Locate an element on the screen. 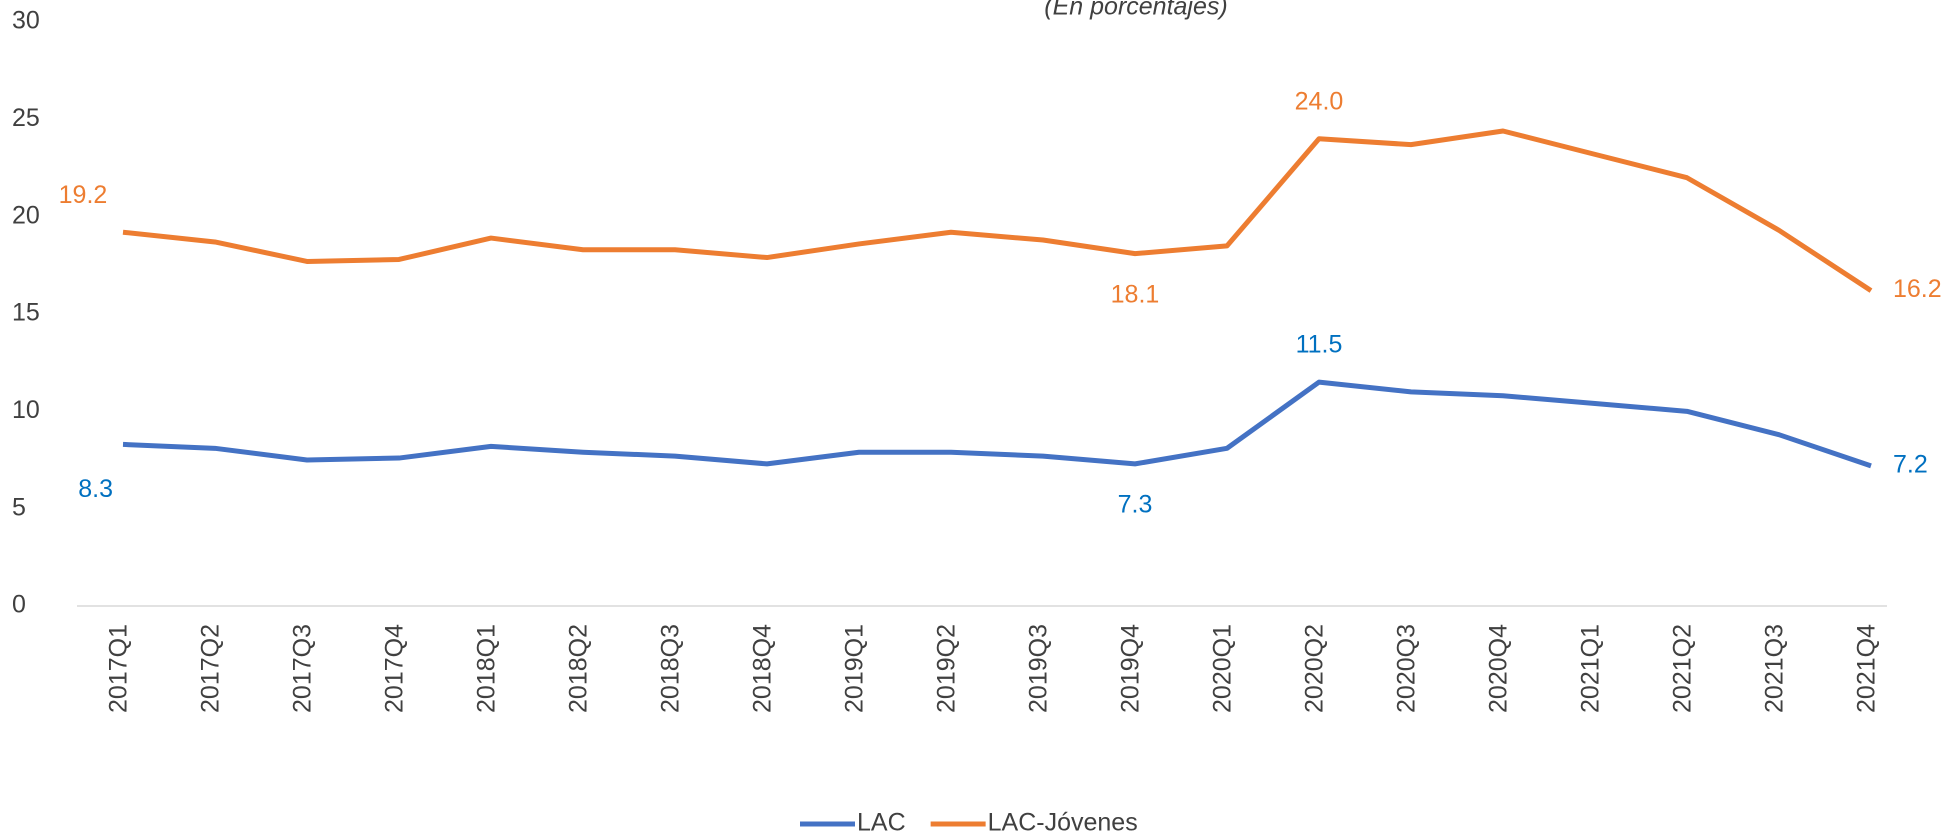 This screenshot has height=837, width=1954. y-tick-label: 10 is located at coordinates (26, 410).